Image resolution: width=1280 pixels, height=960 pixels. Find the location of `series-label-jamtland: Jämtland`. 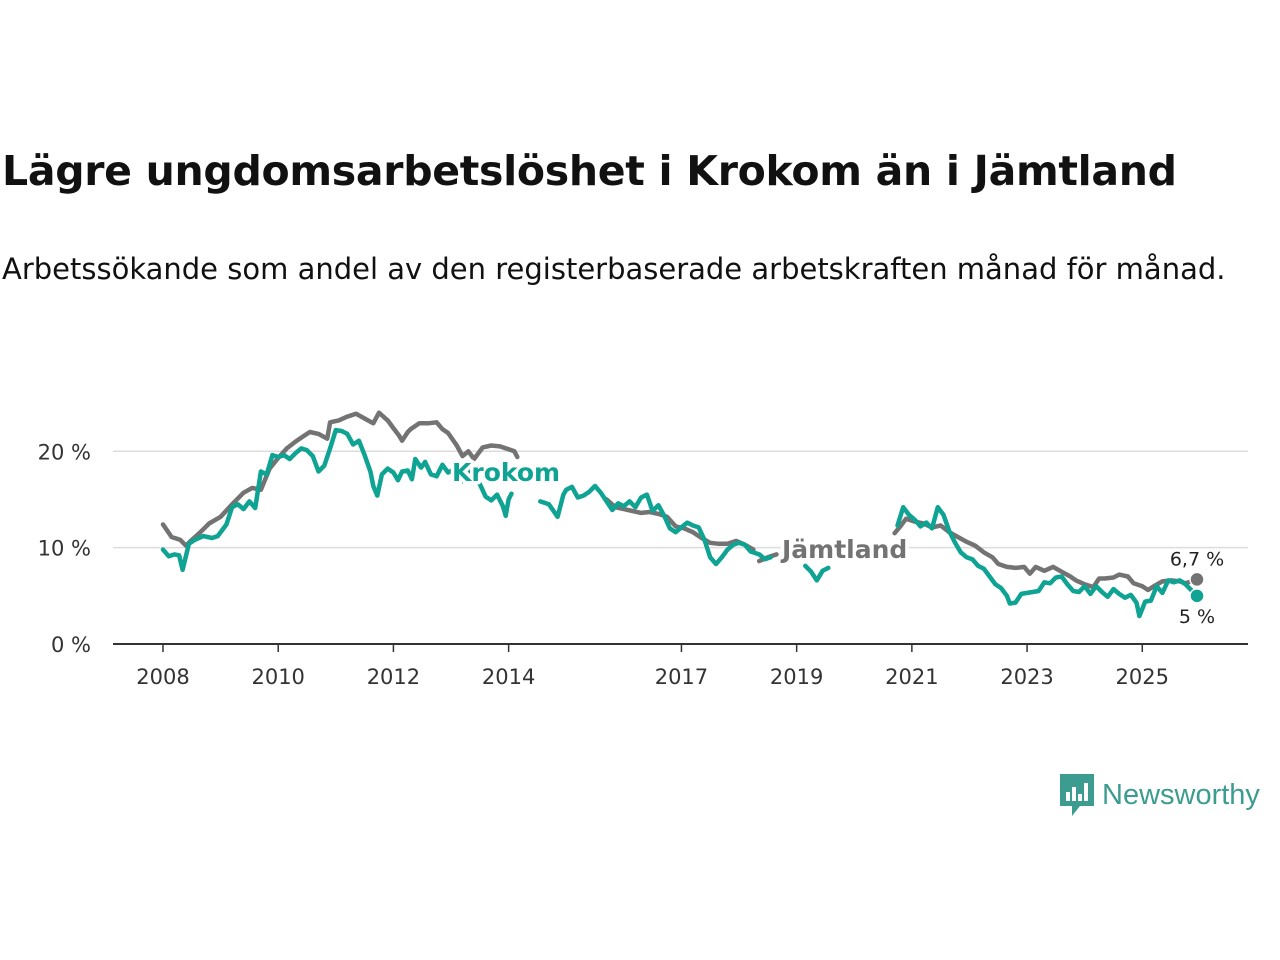

series-label-jamtland: Jämtland is located at coordinates (843, 549).